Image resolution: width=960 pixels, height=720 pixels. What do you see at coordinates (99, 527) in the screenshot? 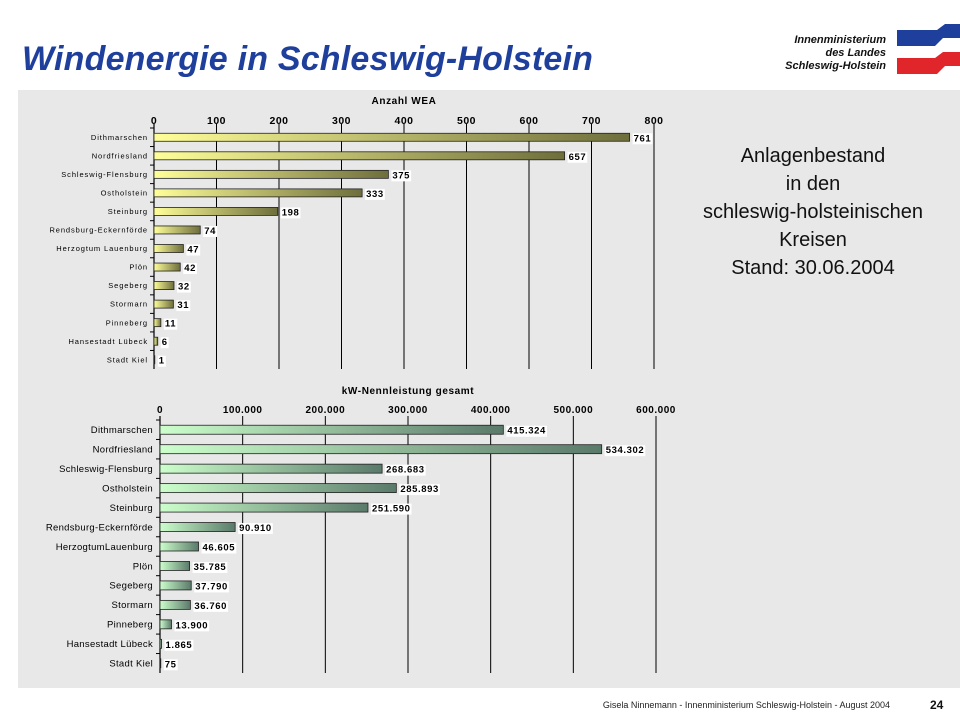
I see `category-label: Rendsburg-Eckernförde` at bounding box center [99, 527].